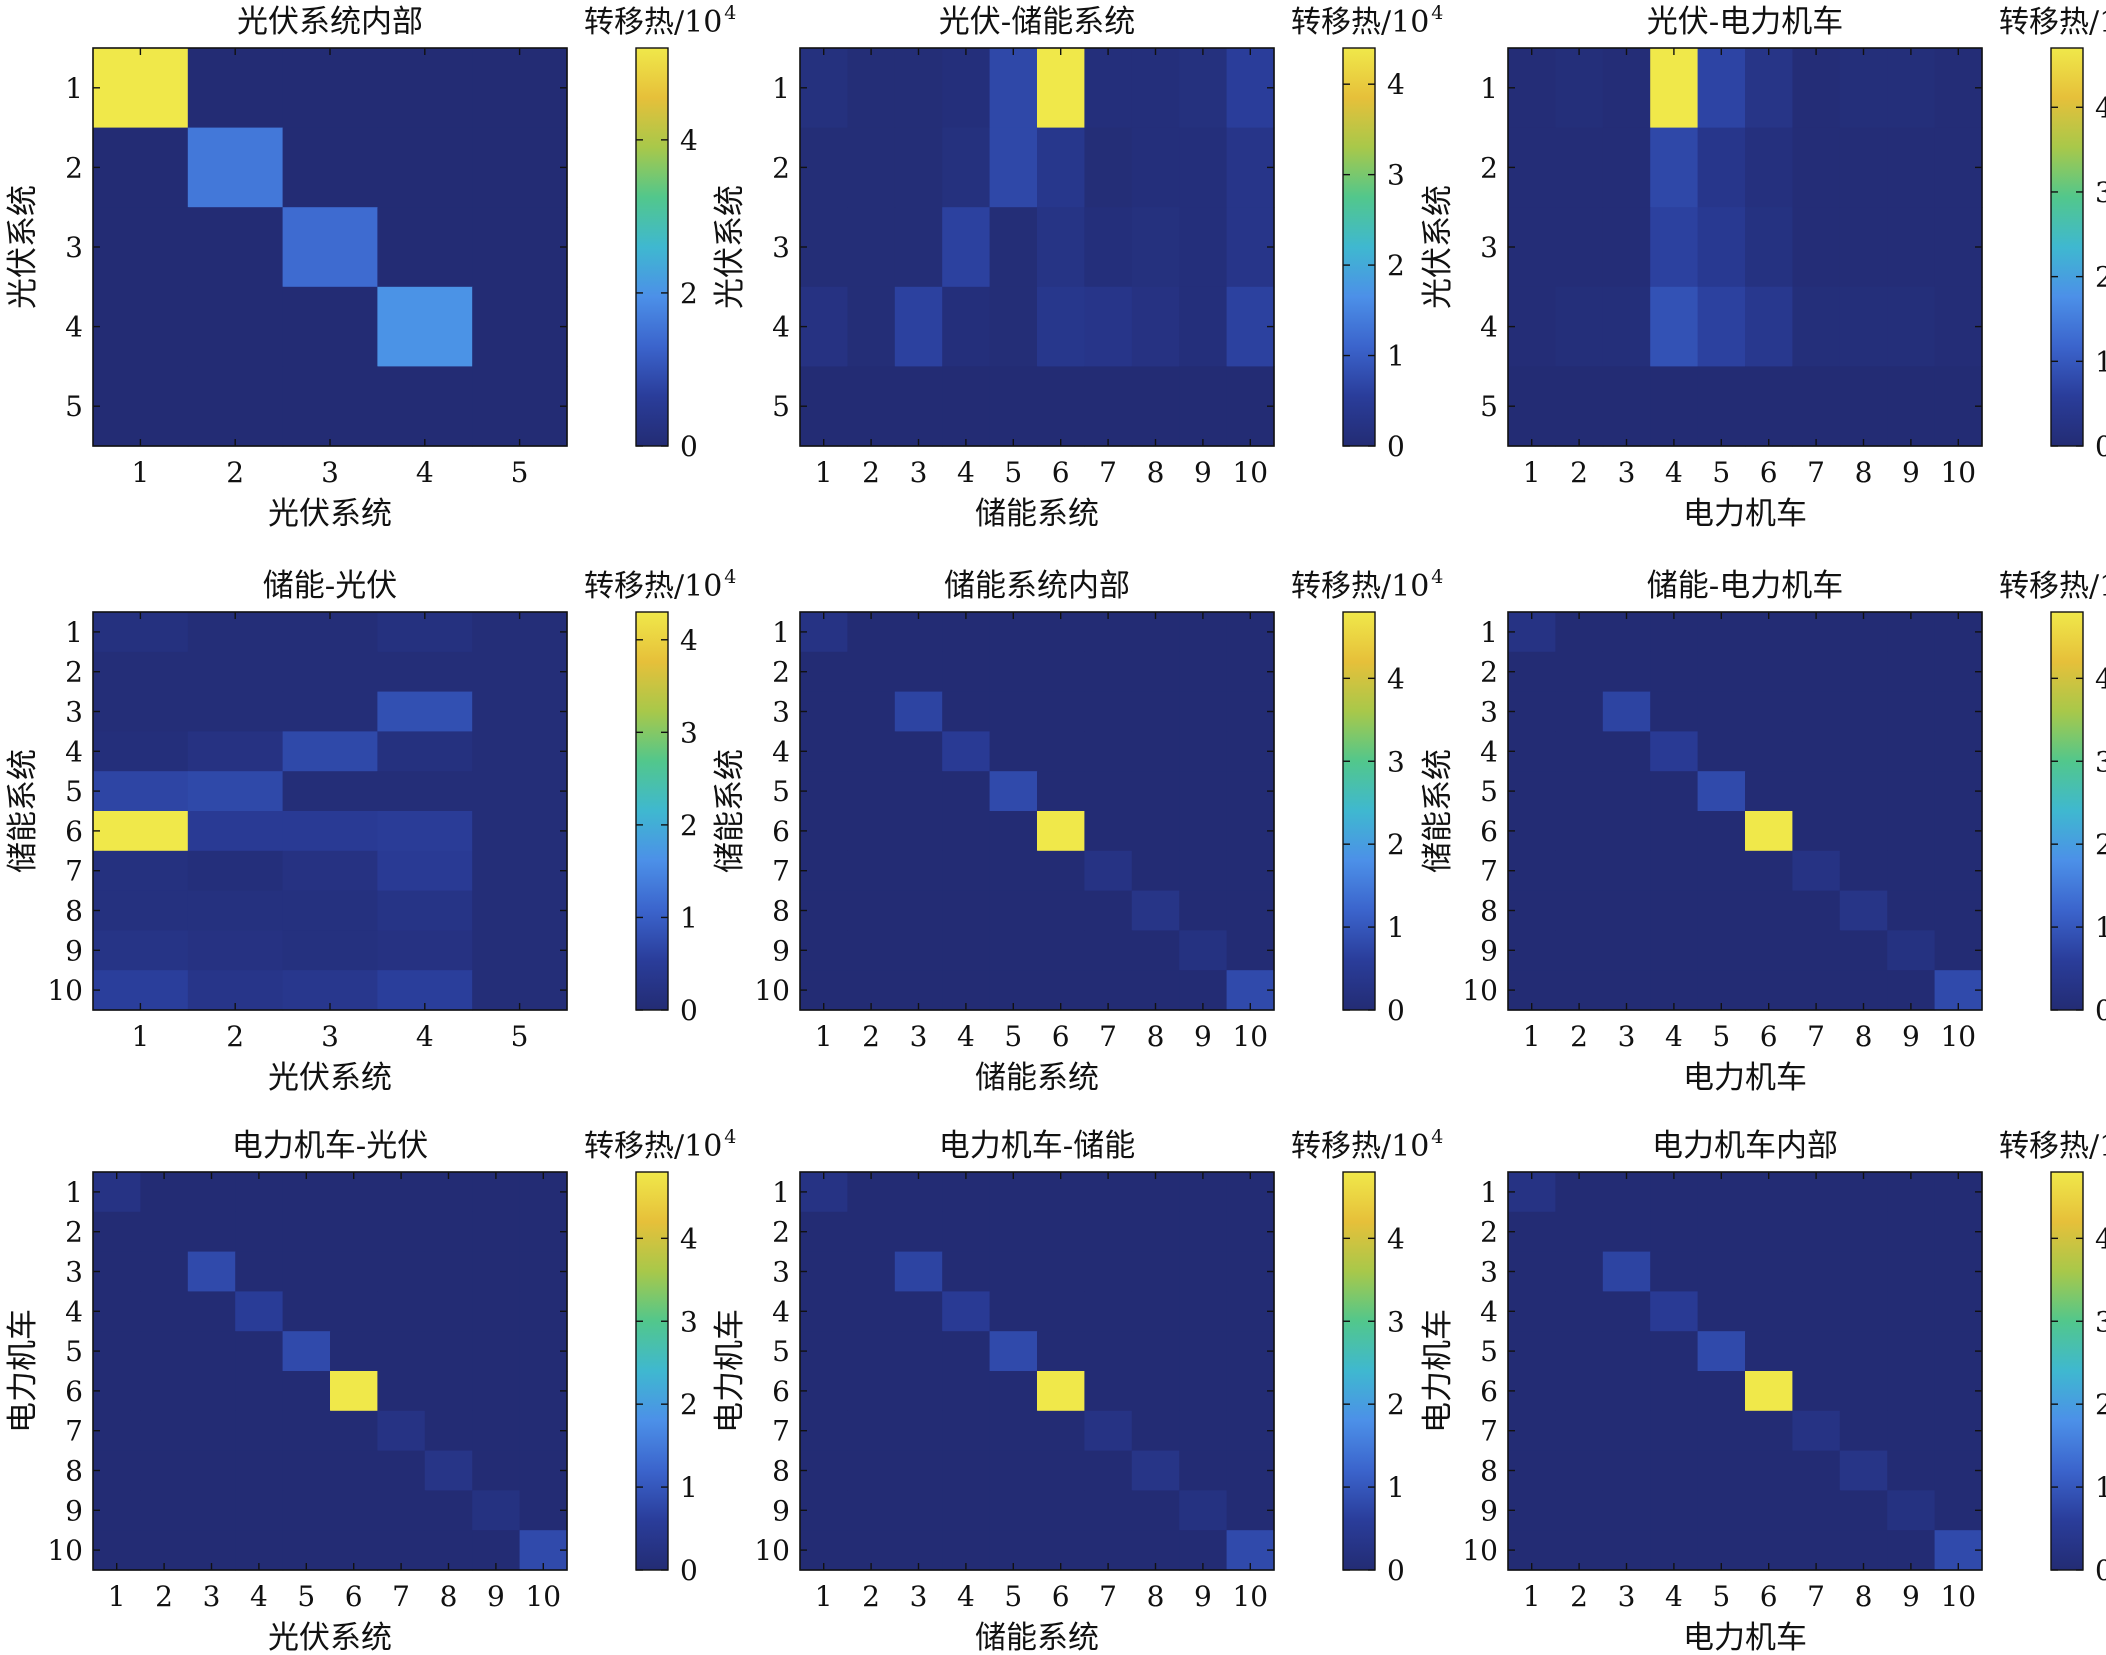 Image resolution: width=2106 pixels, height=1655 pixels. I want to click on colorbar-tick-label: 4, so click(1396, 678).